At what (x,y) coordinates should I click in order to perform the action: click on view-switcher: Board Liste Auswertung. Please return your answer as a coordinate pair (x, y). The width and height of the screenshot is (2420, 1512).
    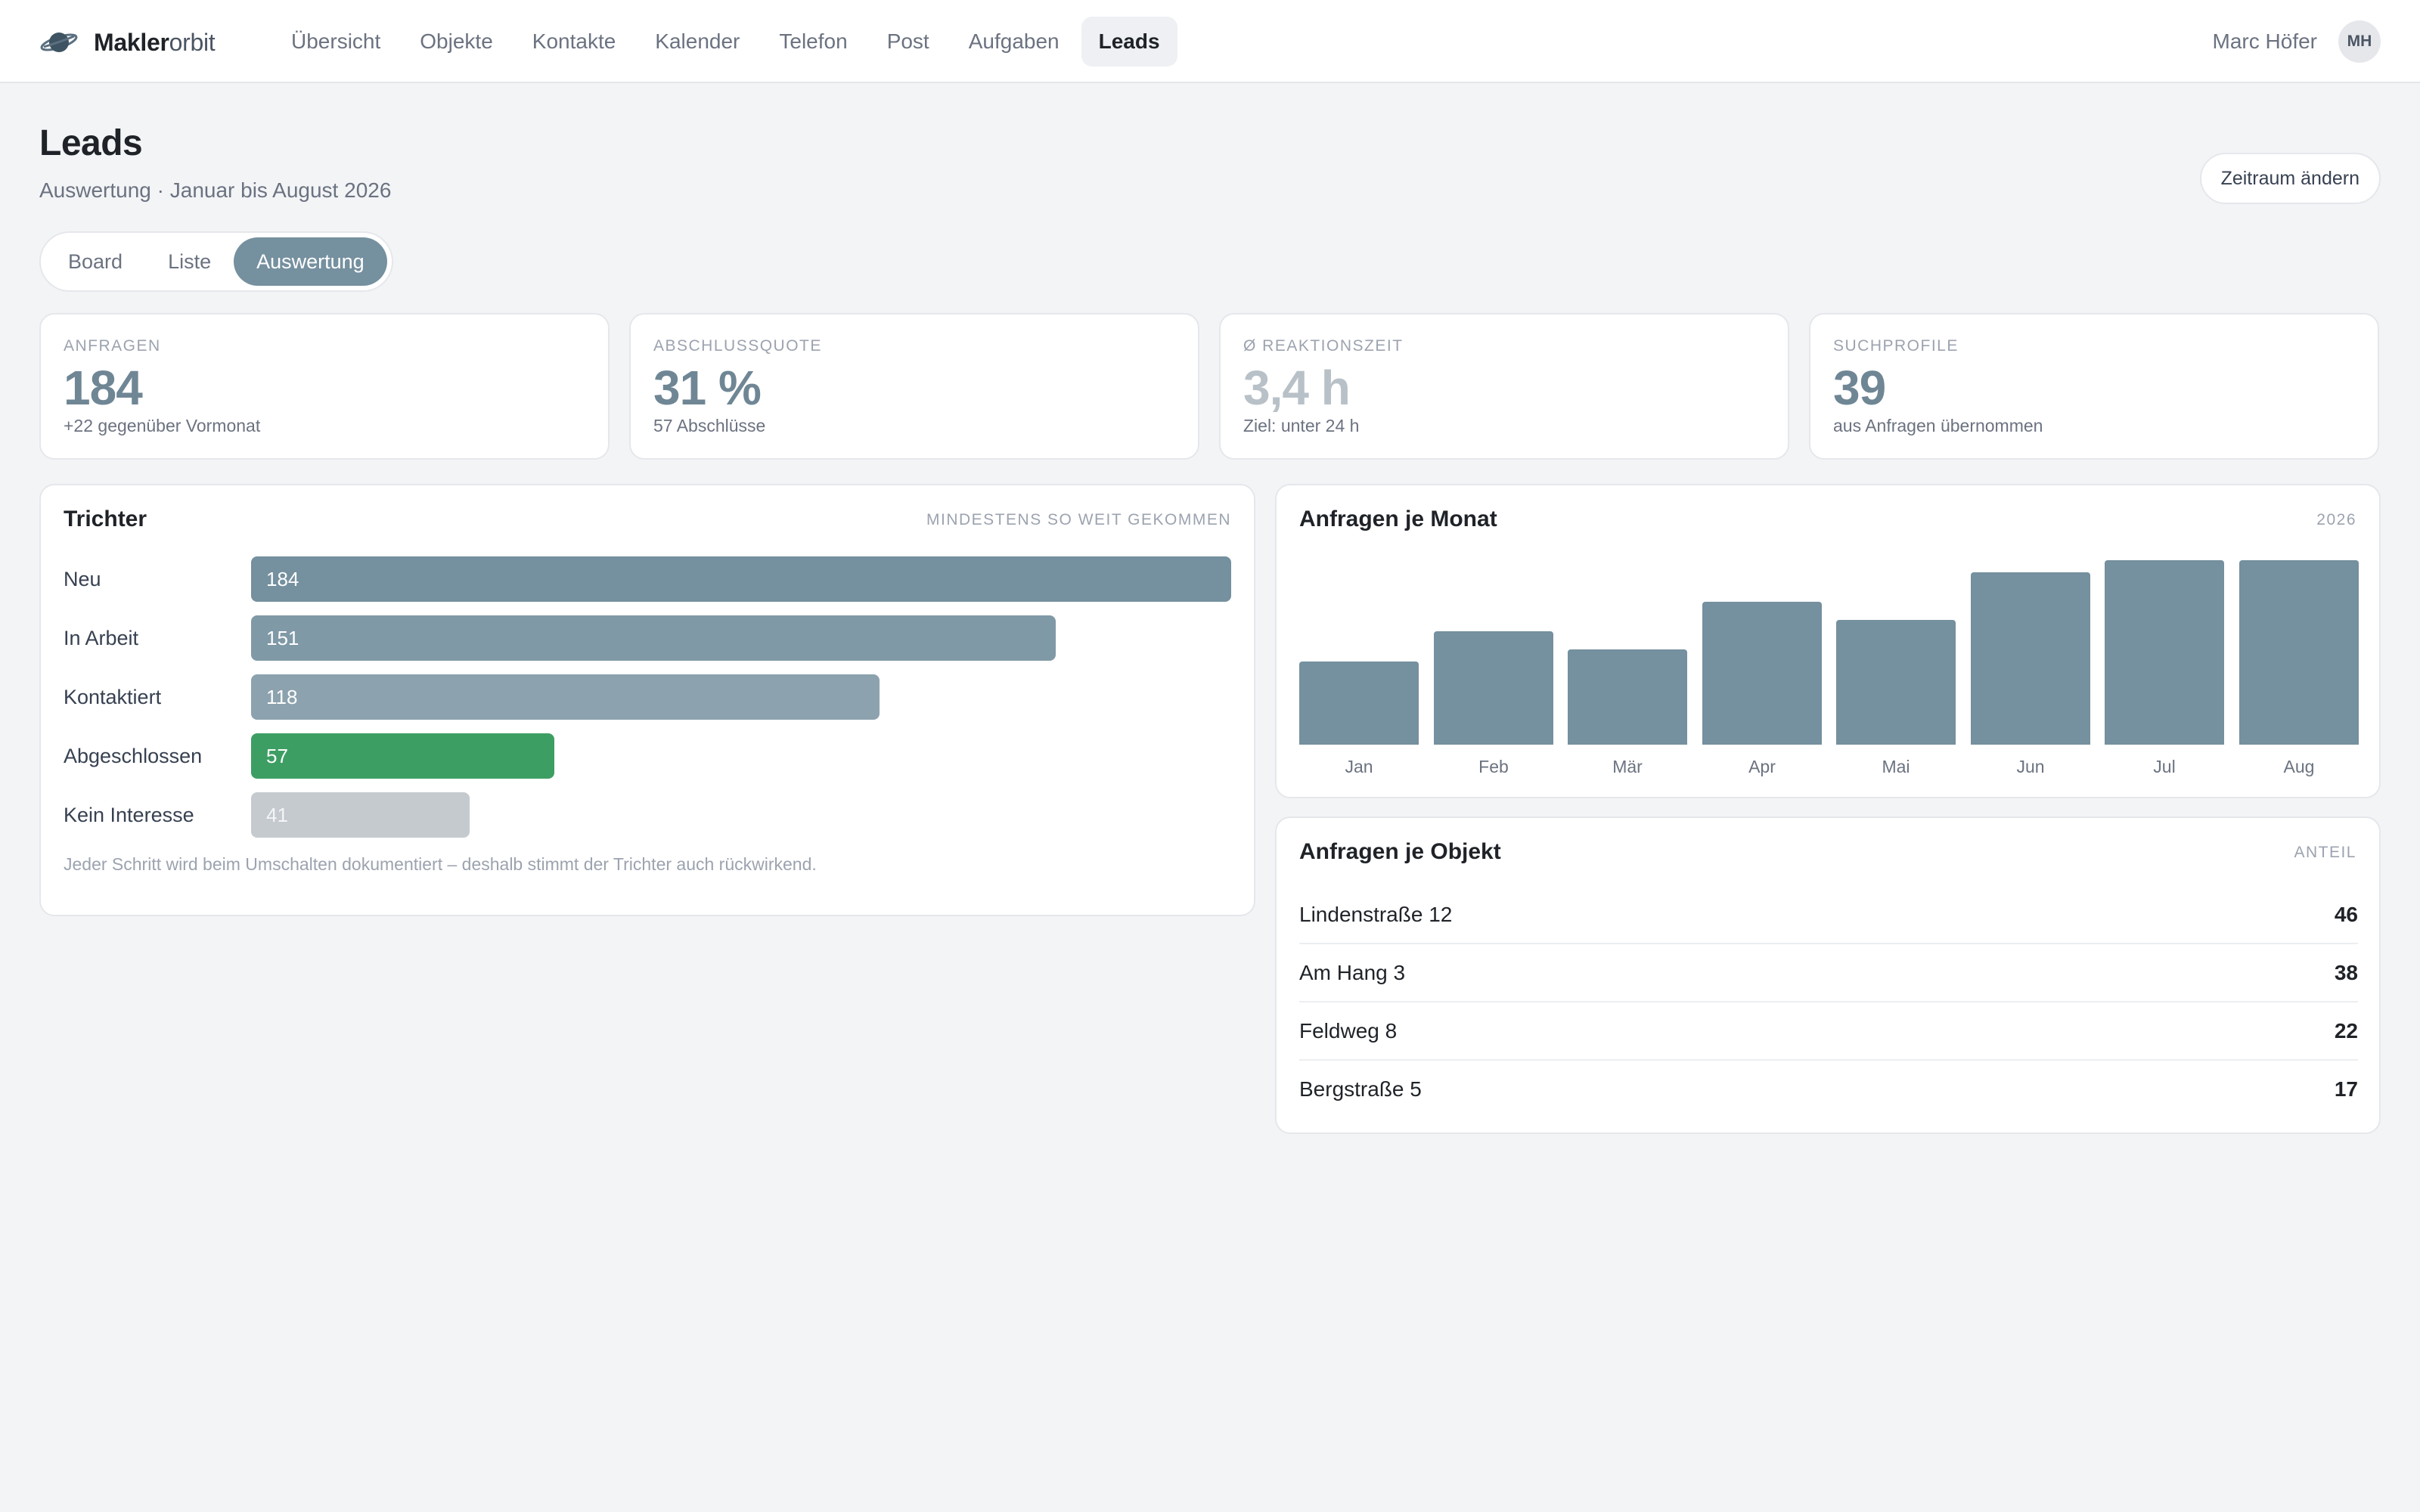
    Looking at the image, I should click on (216, 261).